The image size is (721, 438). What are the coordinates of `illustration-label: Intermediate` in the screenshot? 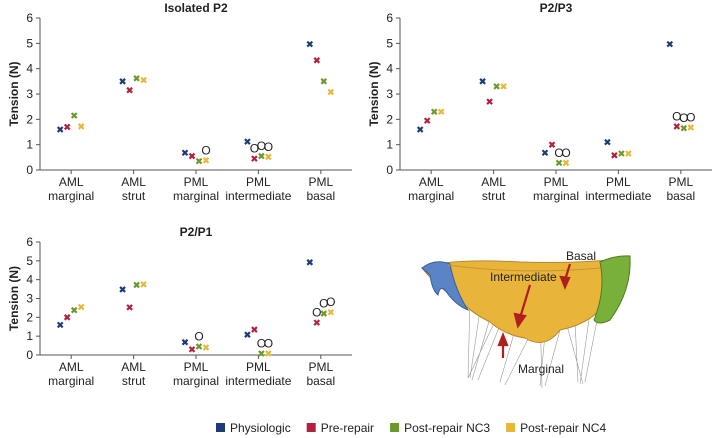 It's located at (523, 277).